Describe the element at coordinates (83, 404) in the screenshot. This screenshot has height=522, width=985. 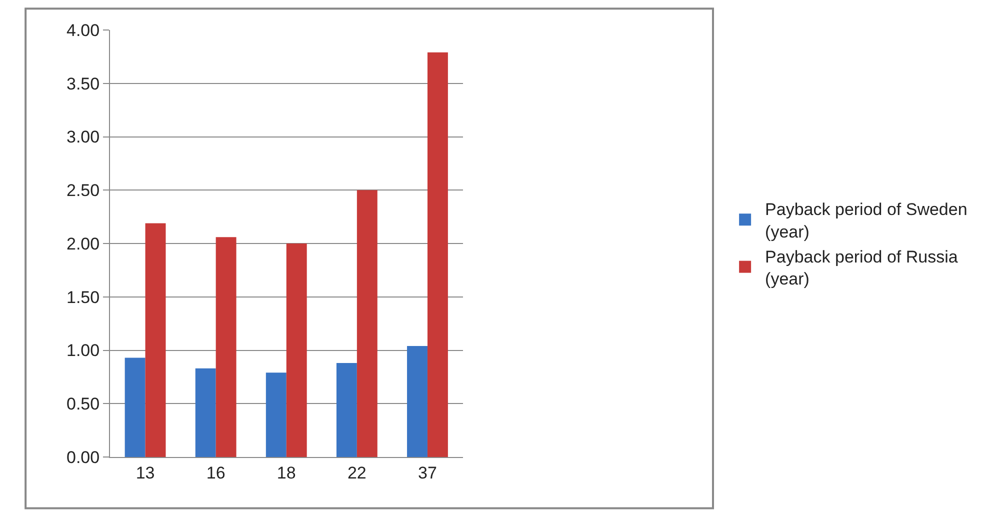
I see `y-tick-label: 0.50` at that location.